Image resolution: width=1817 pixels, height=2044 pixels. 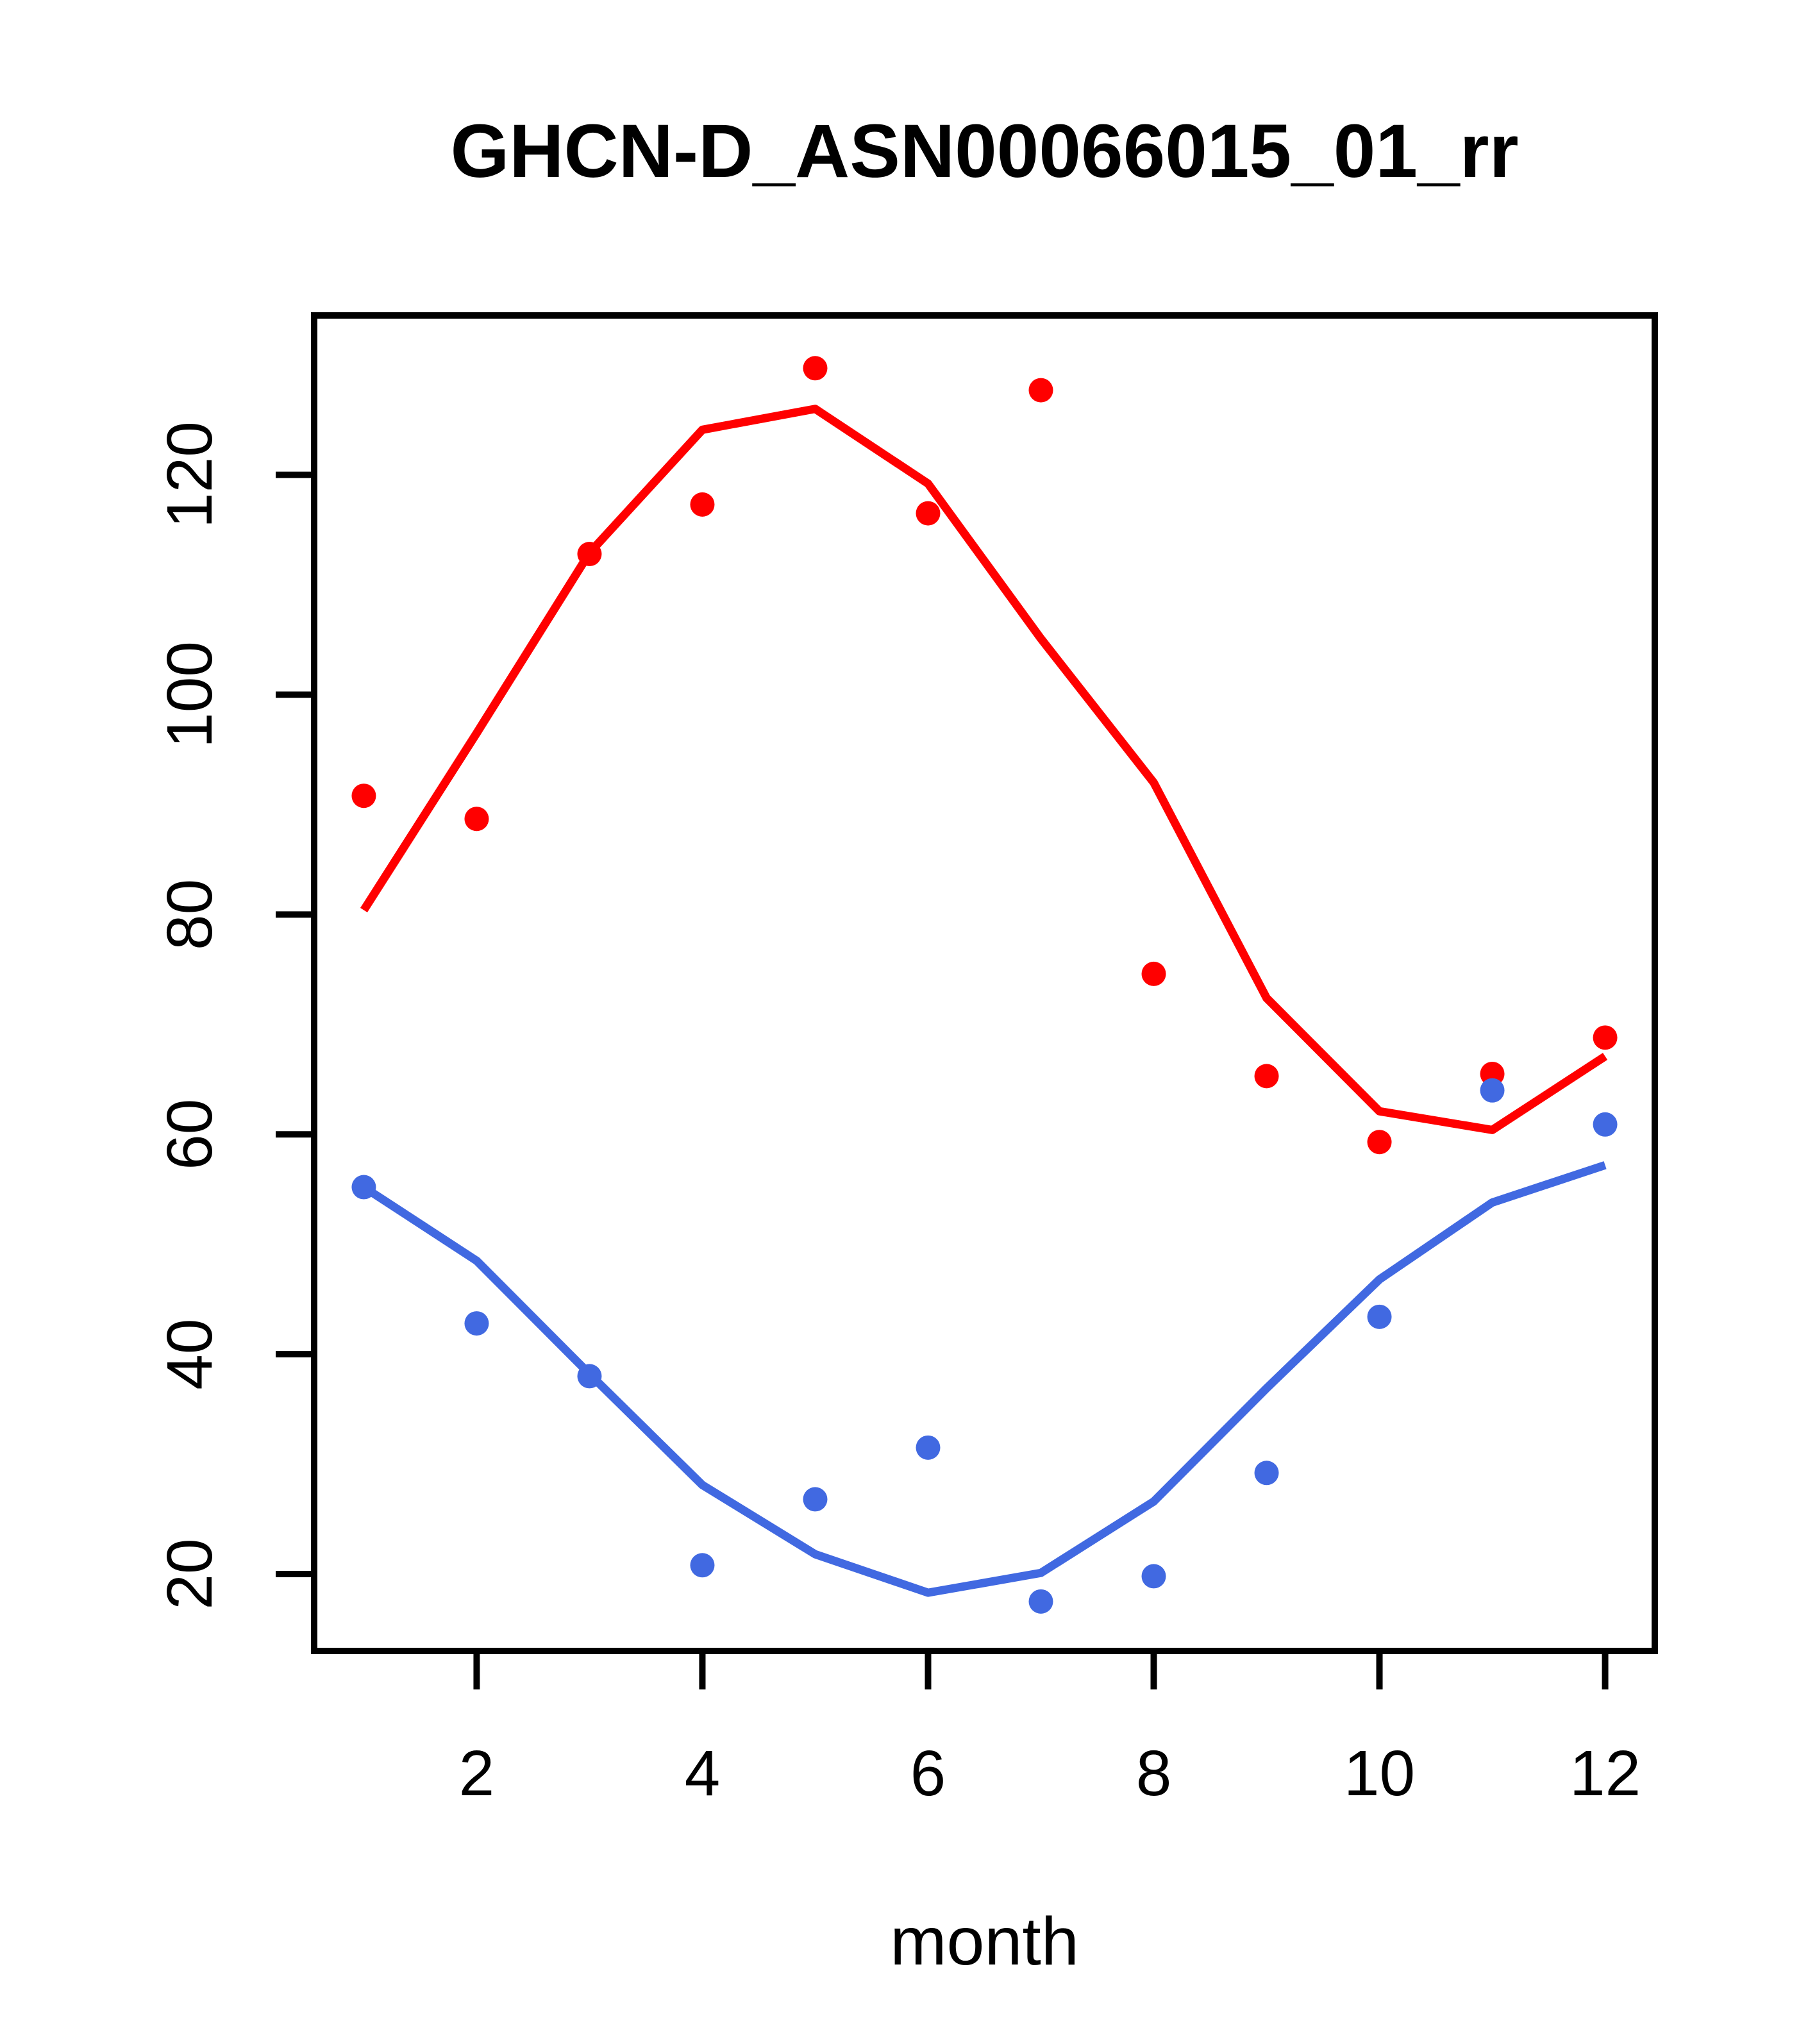 What do you see at coordinates (190, 474) in the screenshot?
I see `y-tick-label: 120` at bounding box center [190, 474].